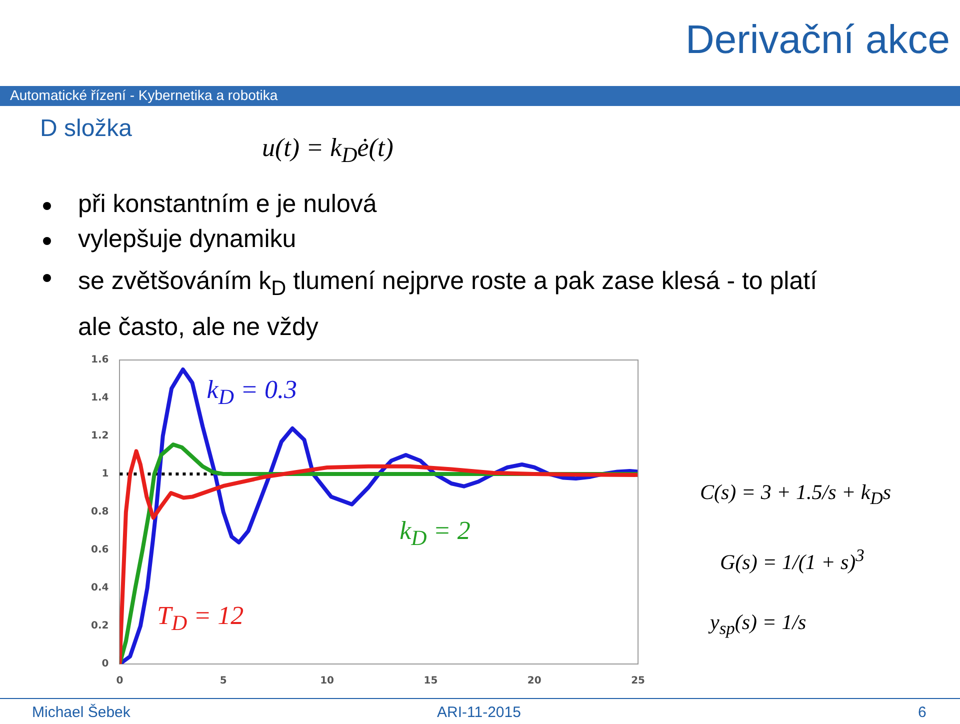  What do you see at coordinates (200, 618) in the screenshot?
I see `series-label: T$_{D}$ = 12` at bounding box center [200, 618].